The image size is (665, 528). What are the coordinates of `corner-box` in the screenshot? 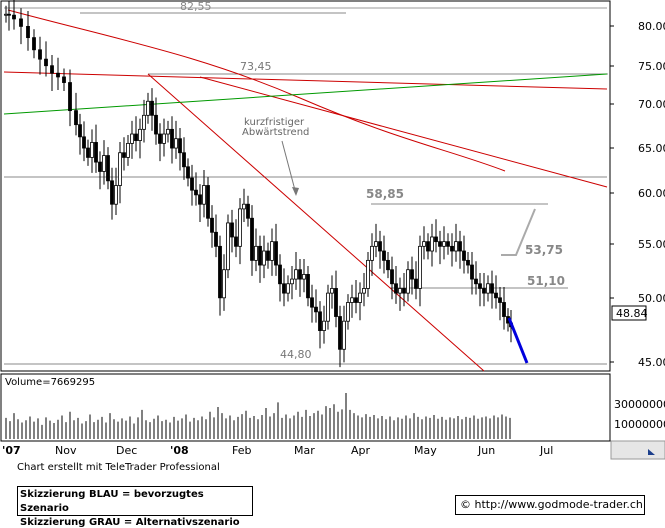 It's located at (637, 450).